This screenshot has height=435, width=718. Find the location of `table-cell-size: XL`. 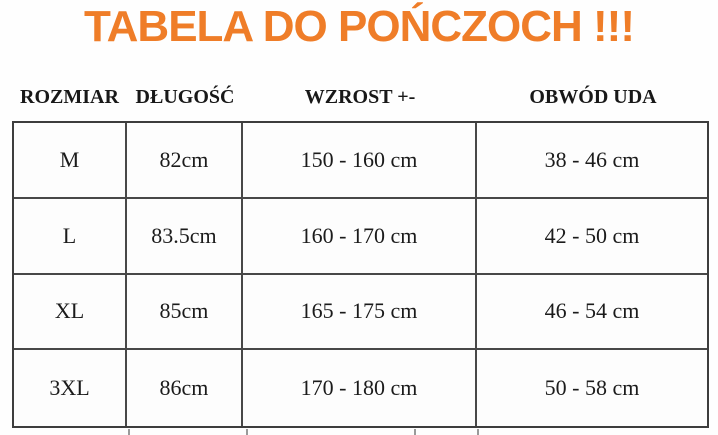

table-cell-size: XL is located at coordinates (70, 312).